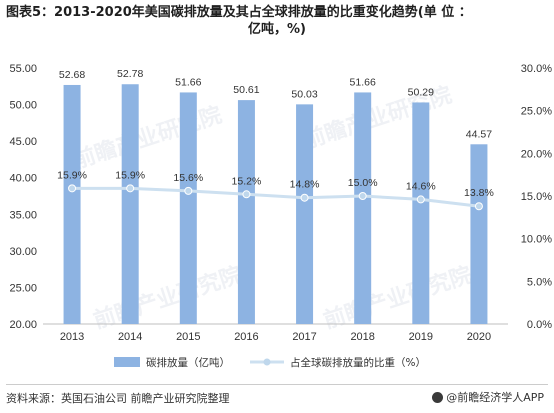 The image size is (554, 413). What do you see at coordinates (246, 194) in the screenshot?
I see `share-point-2016` at bounding box center [246, 194].